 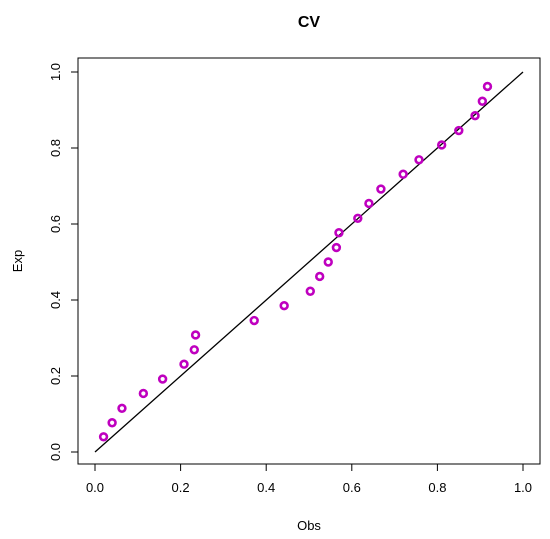 What do you see at coordinates (55, 72) in the screenshot?
I see `y-tick-label: 1.0` at bounding box center [55, 72].